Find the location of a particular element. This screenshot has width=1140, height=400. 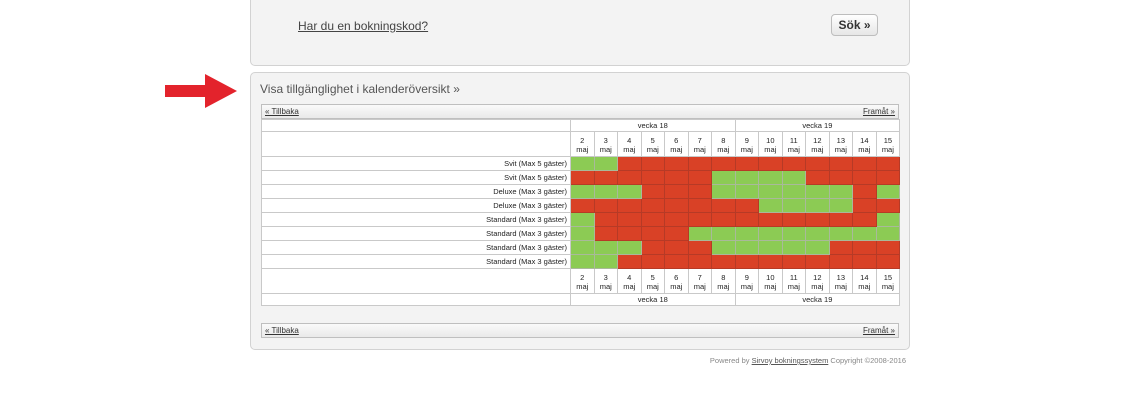

week-header-row: vecka 18 vecka 19 is located at coordinates (581, 125).